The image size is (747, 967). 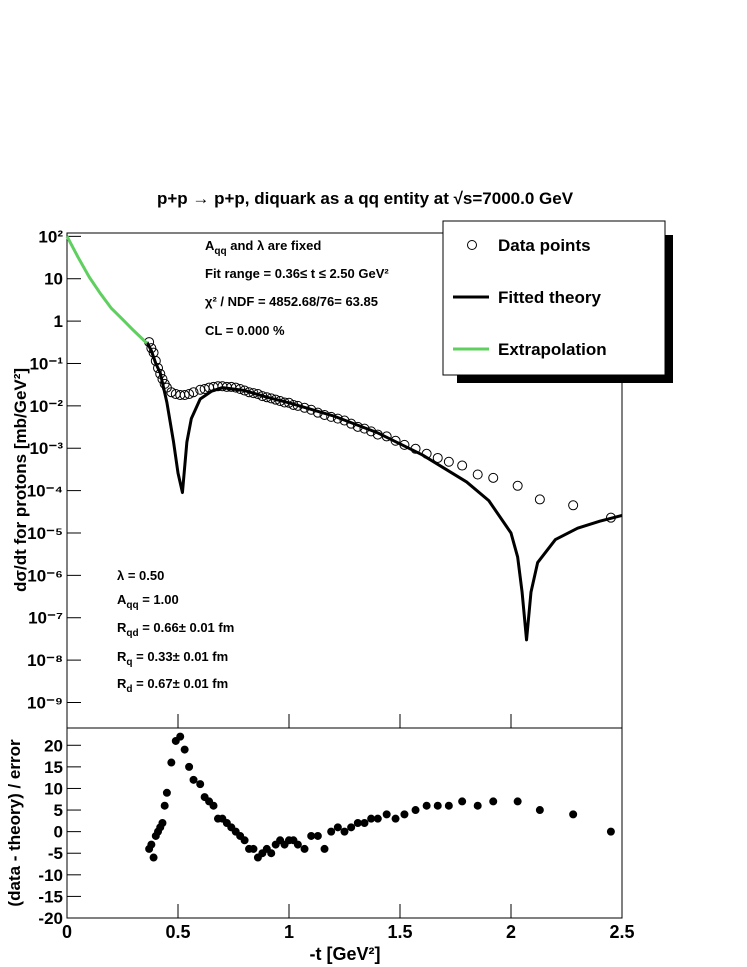 What do you see at coordinates (55, 853) in the screenshot?
I see `y-tick-label: -5` at bounding box center [55, 853].